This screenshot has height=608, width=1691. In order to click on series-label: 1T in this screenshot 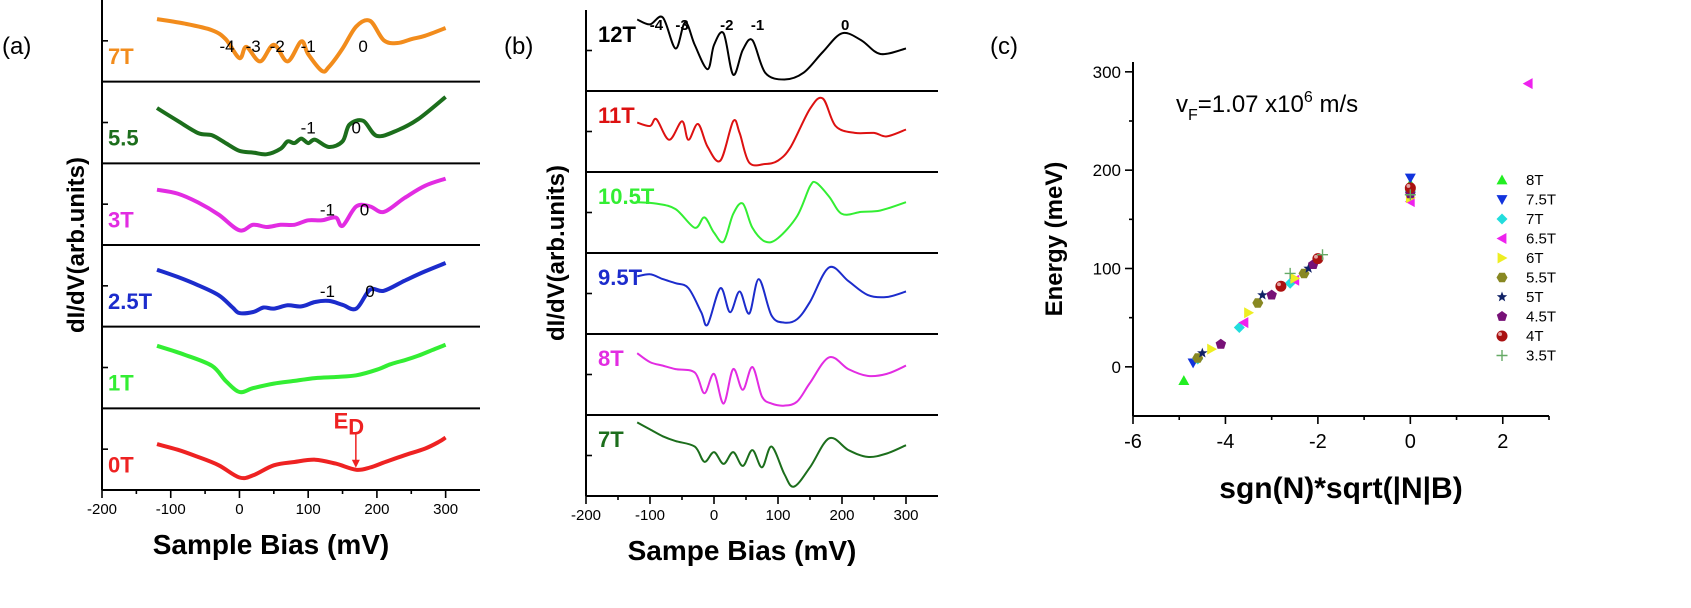, I will do `click(121, 383)`.